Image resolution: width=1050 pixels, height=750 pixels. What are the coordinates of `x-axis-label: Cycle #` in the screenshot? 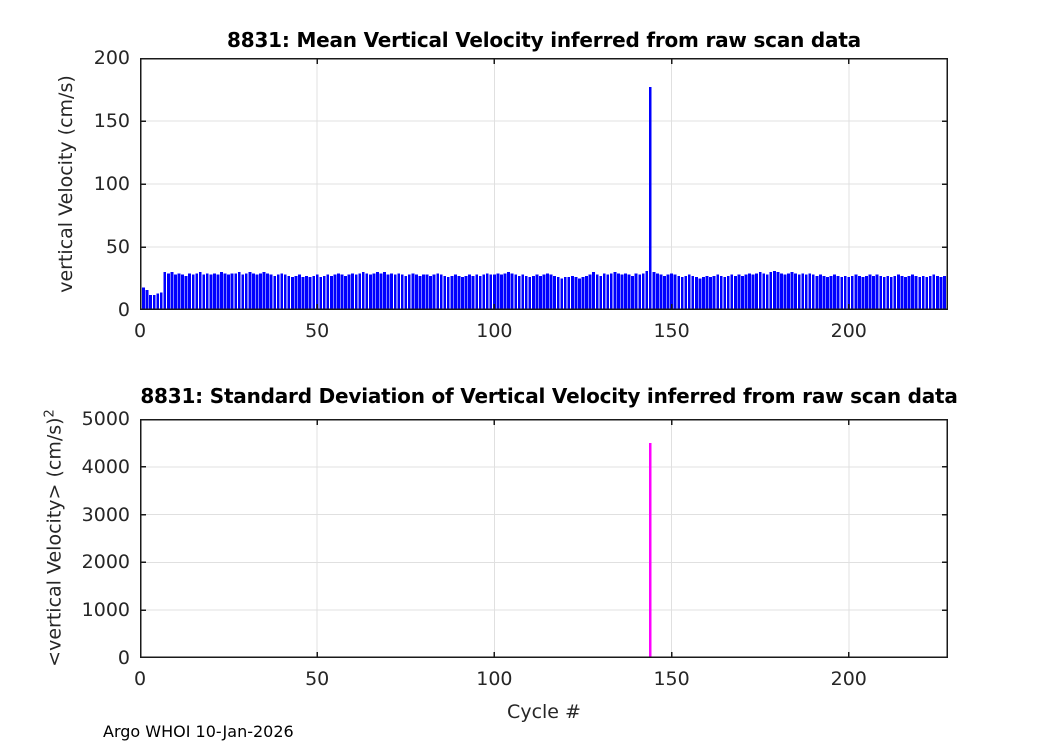 It's located at (544, 712).